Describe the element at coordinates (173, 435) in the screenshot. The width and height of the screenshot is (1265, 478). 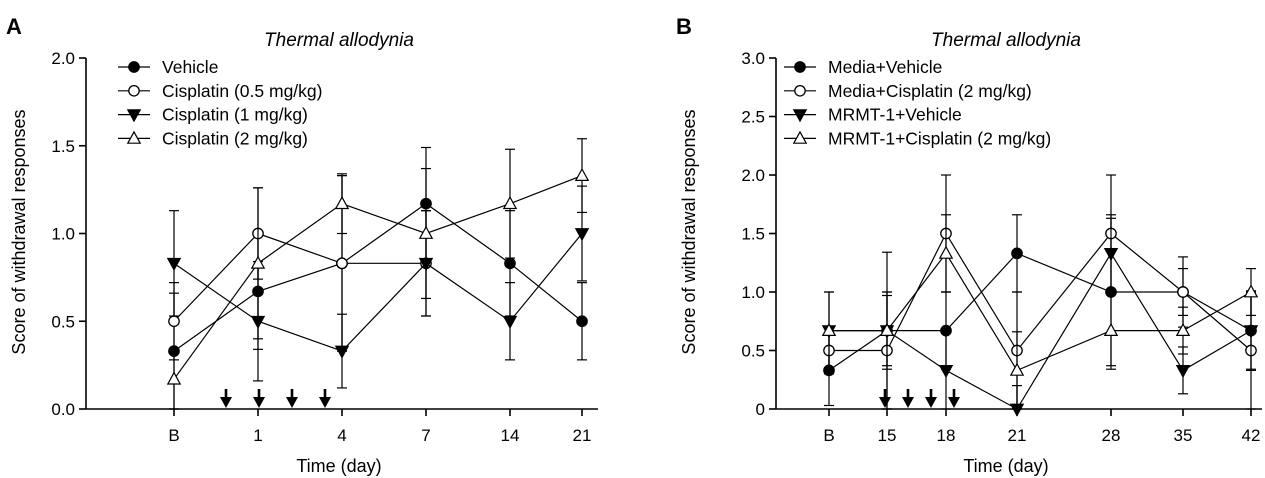
I see `panel-a-x-tick-label: B` at that location.